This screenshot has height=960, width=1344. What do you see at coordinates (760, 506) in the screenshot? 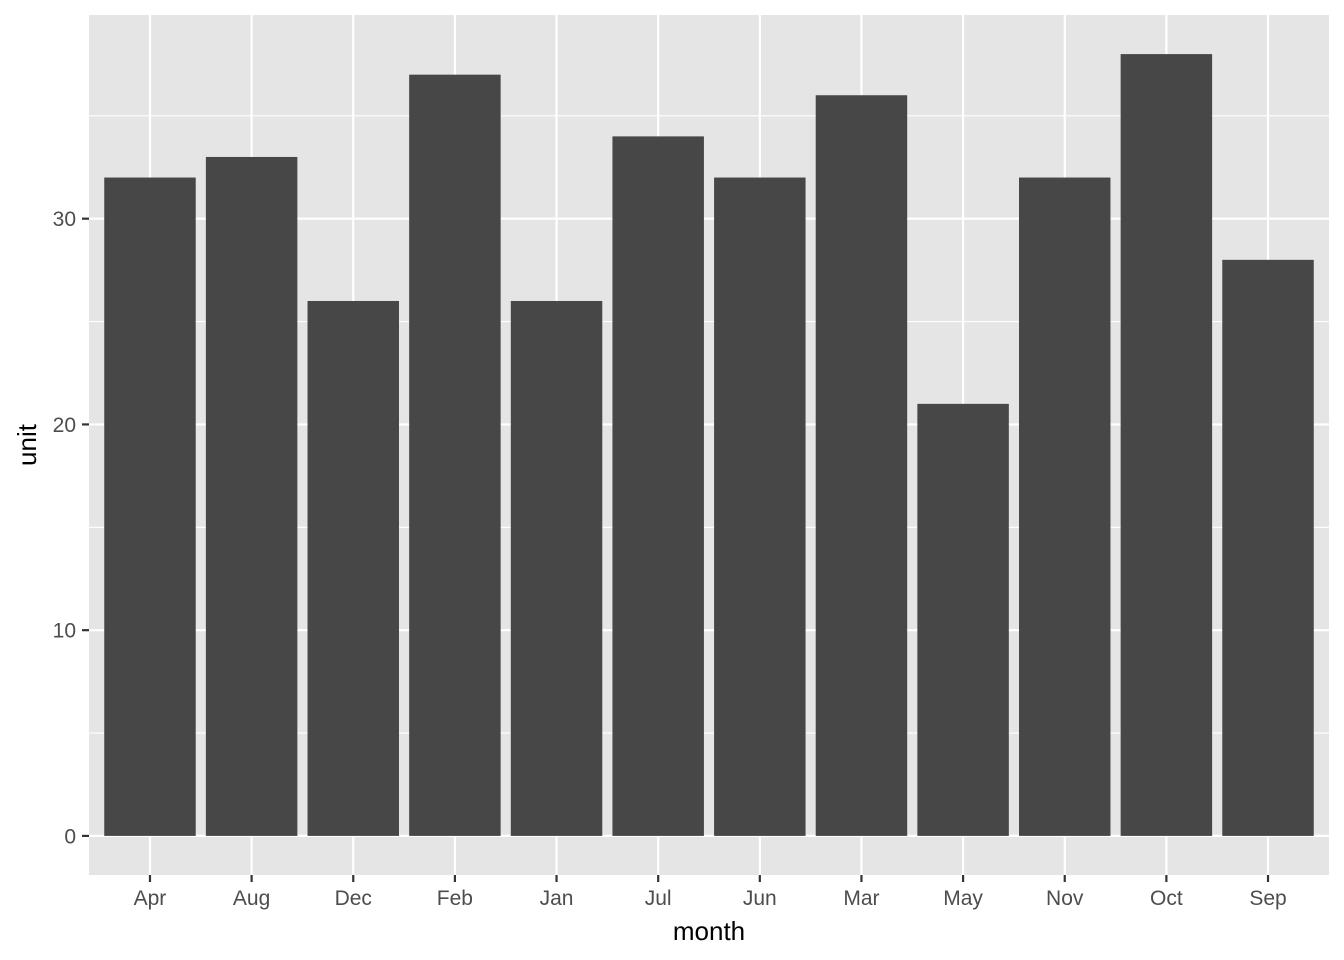
I see `bar-jun` at bounding box center [760, 506].